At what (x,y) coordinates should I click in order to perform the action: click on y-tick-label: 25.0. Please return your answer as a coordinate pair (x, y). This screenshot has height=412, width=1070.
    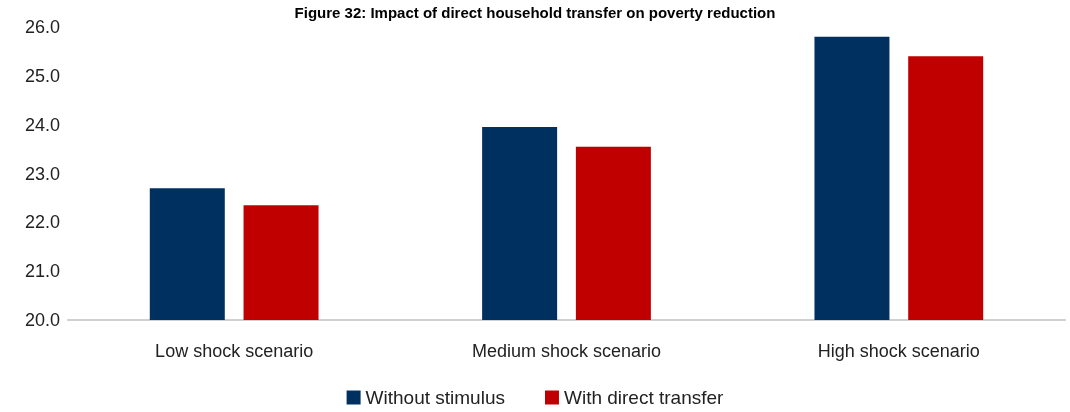
    Looking at the image, I should click on (42, 75).